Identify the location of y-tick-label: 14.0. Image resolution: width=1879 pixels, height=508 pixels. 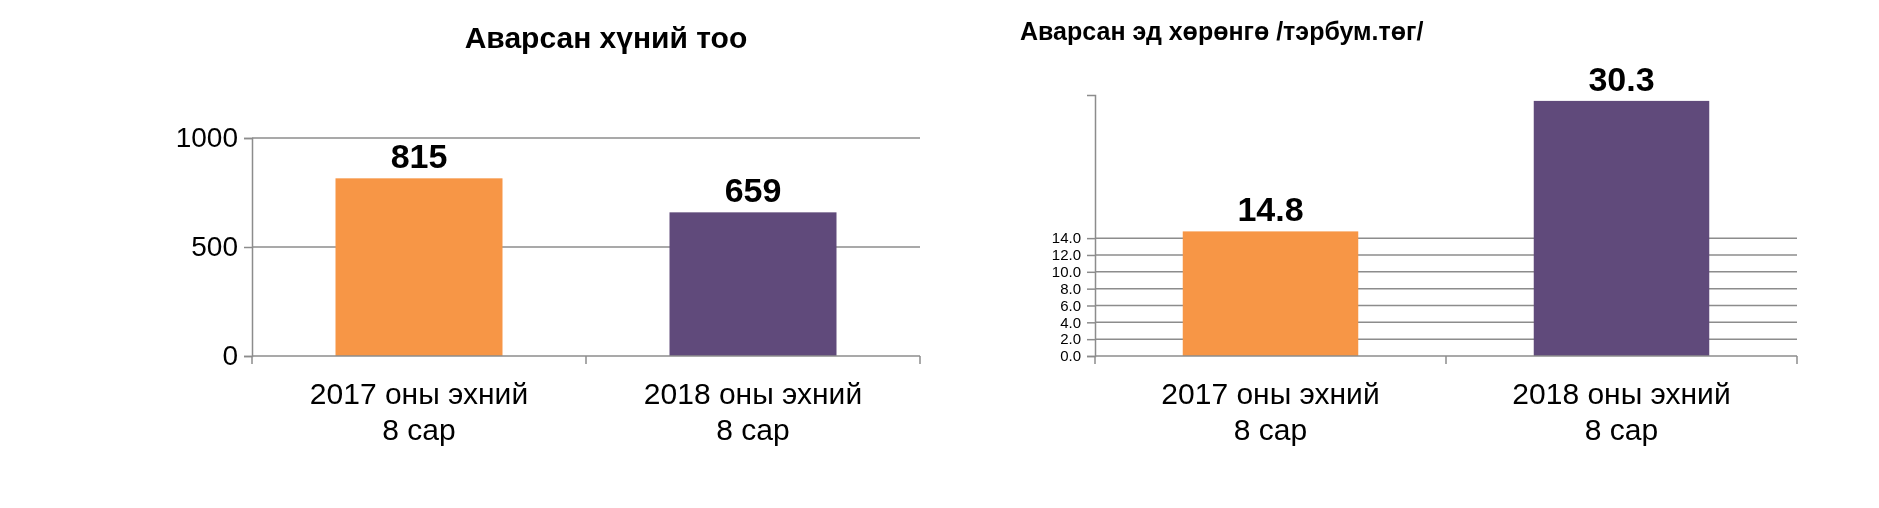
(1066, 238).